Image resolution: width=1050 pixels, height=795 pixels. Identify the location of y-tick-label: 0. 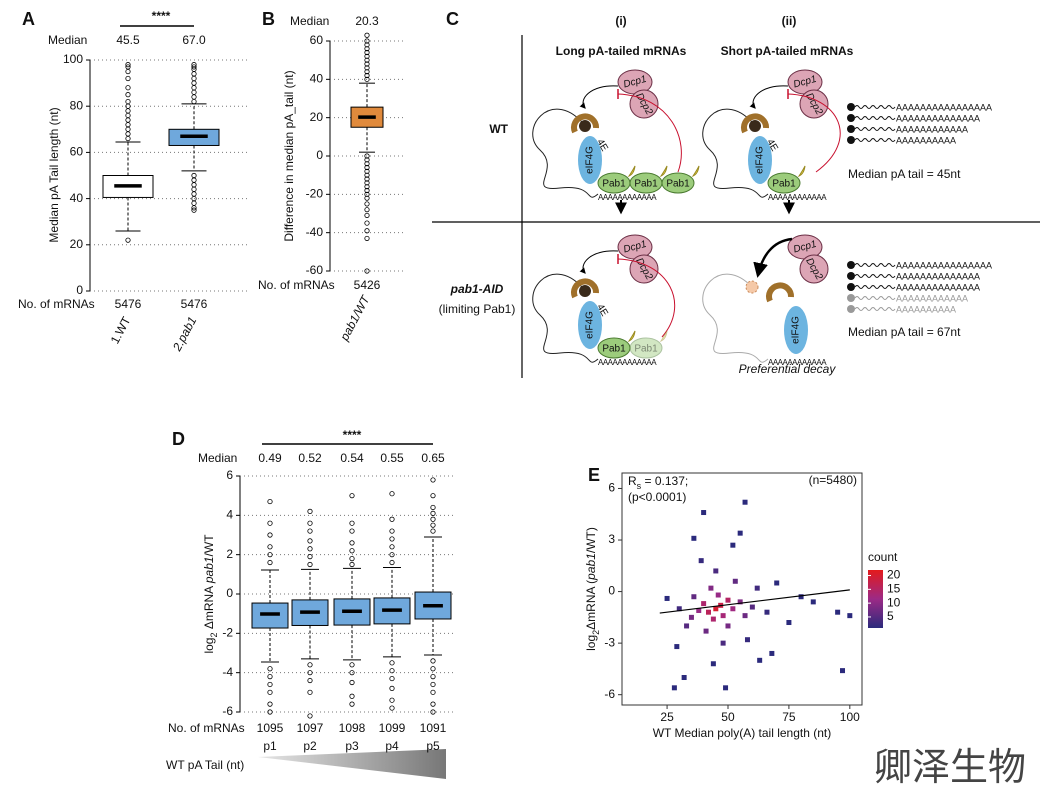
(319, 155).